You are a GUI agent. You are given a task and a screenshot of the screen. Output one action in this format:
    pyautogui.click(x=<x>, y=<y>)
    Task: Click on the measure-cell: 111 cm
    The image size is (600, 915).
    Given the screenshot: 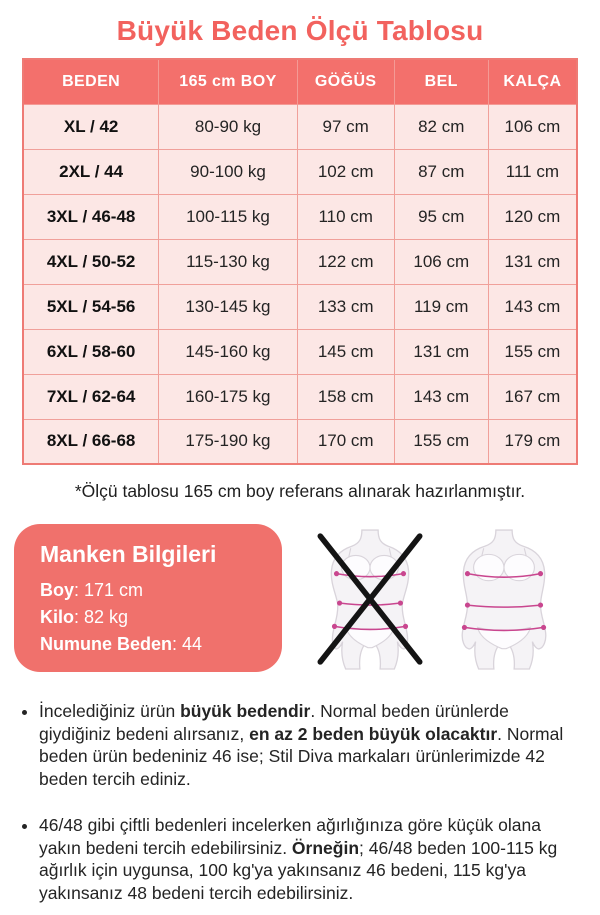 What is the action you would take?
    pyautogui.click(x=532, y=171)
    